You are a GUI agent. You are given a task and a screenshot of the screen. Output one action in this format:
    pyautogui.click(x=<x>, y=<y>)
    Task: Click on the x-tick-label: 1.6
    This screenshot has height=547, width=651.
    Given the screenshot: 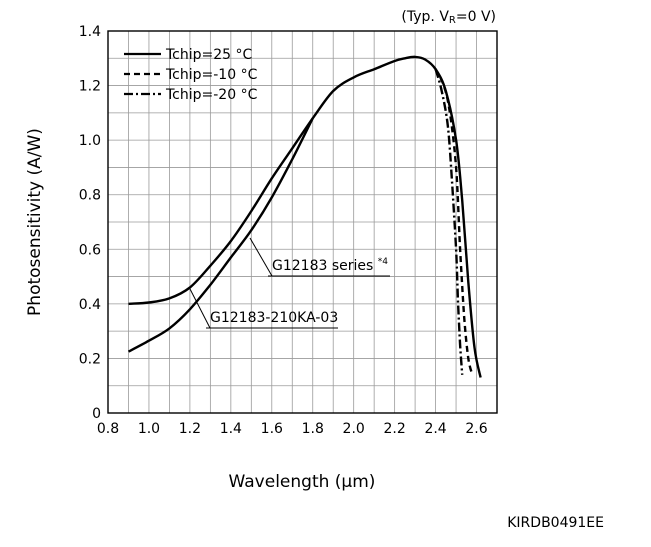 What is the action you would take?
    pyautogui.click(x=272, y=429)
    